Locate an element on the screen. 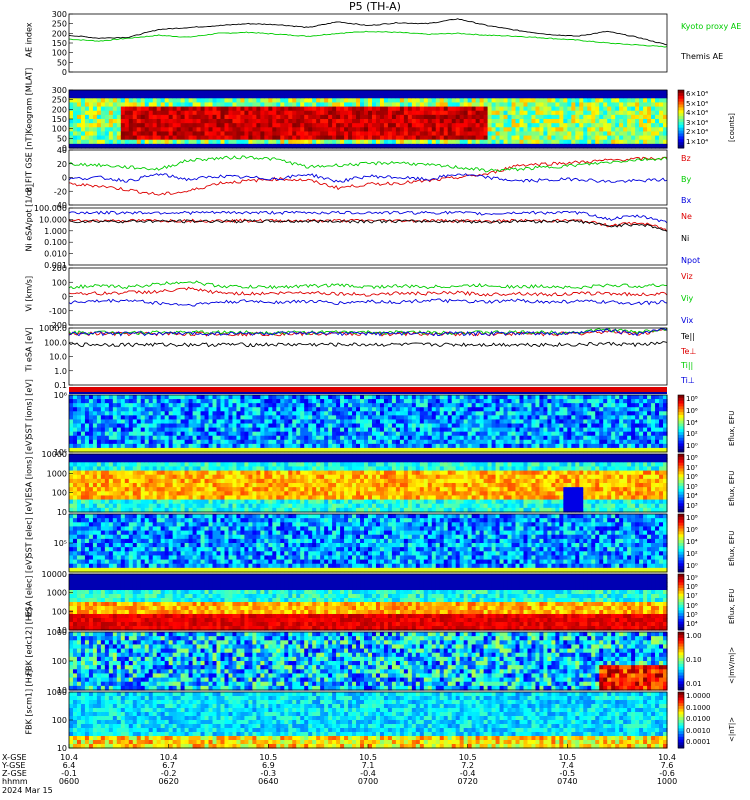  y-tick-label: 150 is located at coordinates (59, 43).